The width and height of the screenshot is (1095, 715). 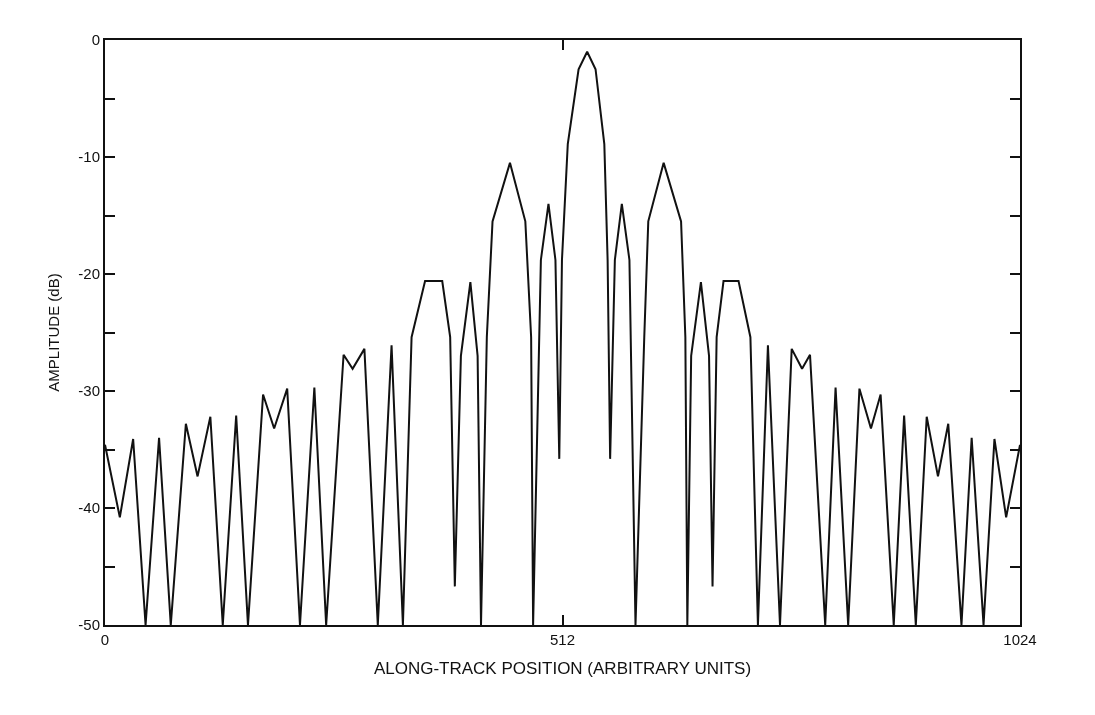 What do you see at coordinates (89, 274) in the screenshot?
I see `y-tick-label: -20` at bounding box center [89, 274].